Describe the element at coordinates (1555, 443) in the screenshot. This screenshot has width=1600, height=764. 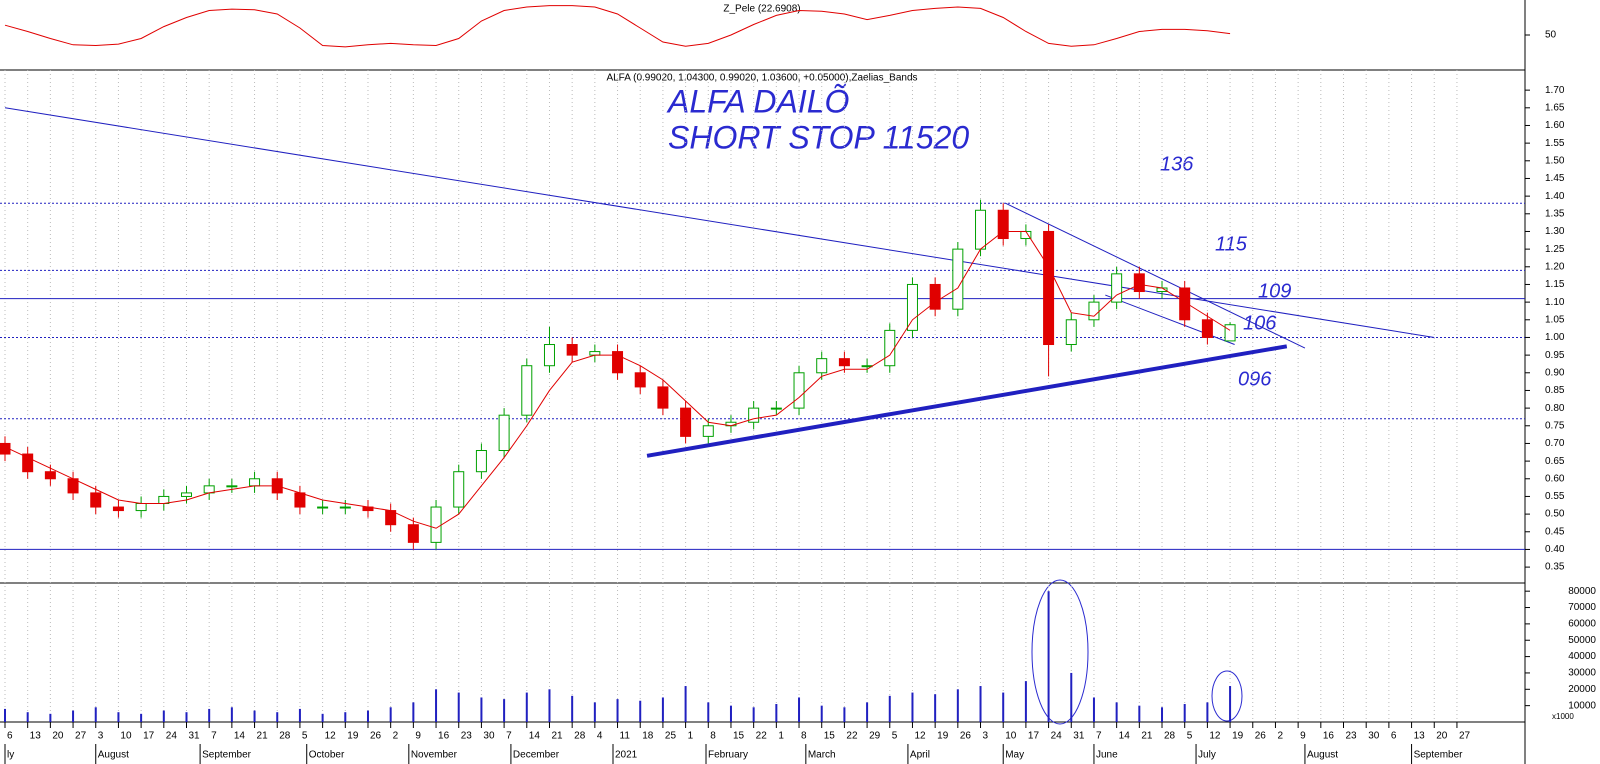
I see `y-tick-label: 0.70` at that location.